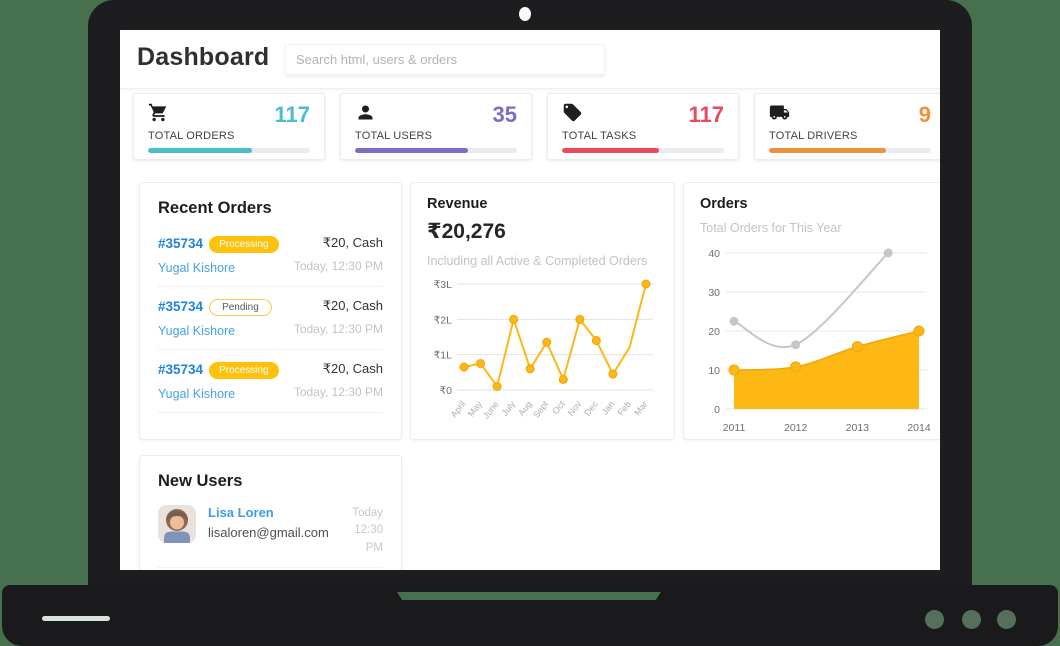 The width and height of the screenshot is (1060, 646). What do you see at coordinates (819, 341) in the screenshot?
I see `orders-area-chart: 0 10 20 30 40 2011 2012 2013 2014` at bounding box center [819, 341].